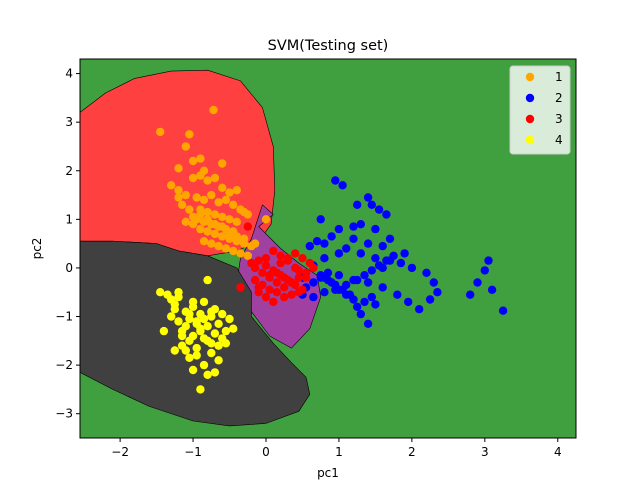  What do you see at coordinates (64, 414) in the screenshot?
I see `y-tick-label: −3` at bounding box center [64, 414].